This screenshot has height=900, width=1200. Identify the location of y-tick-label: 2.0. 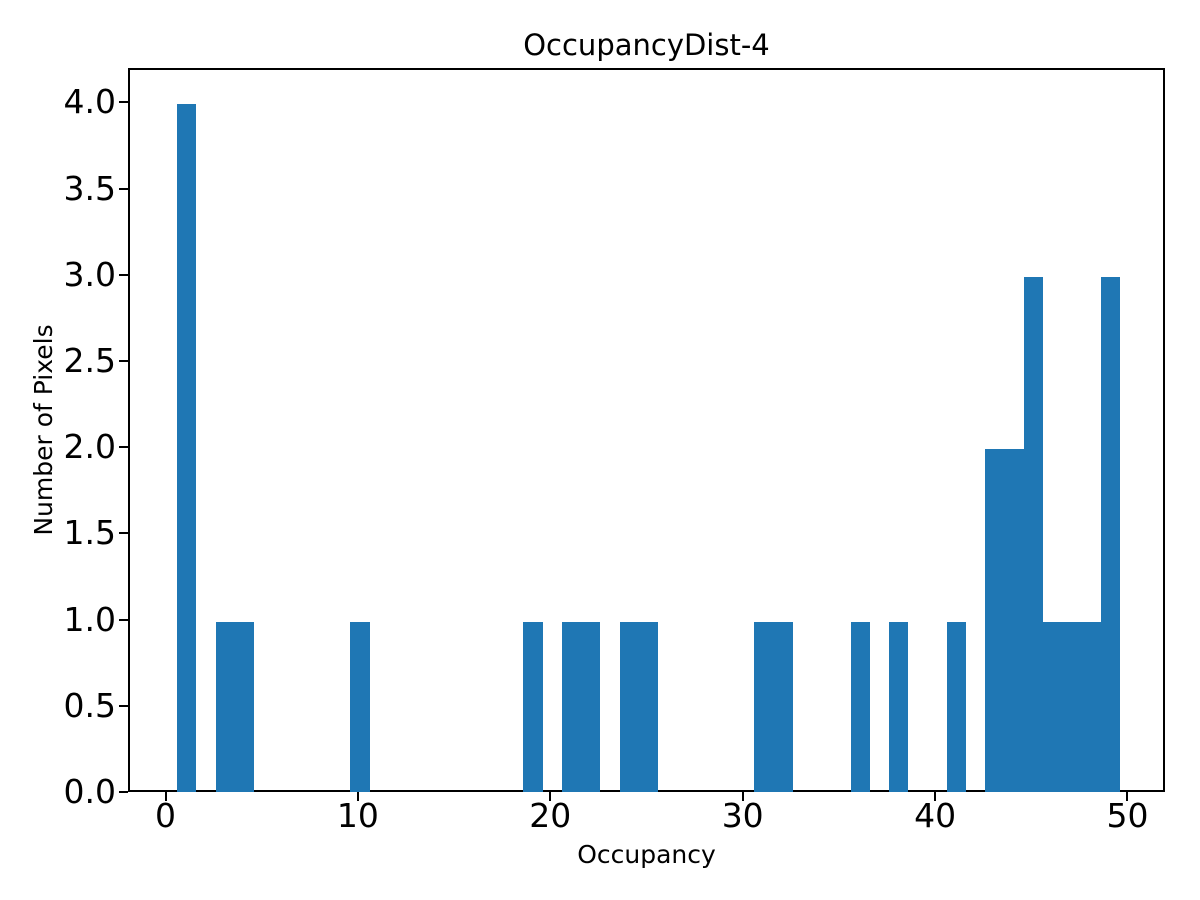
(89, 446).